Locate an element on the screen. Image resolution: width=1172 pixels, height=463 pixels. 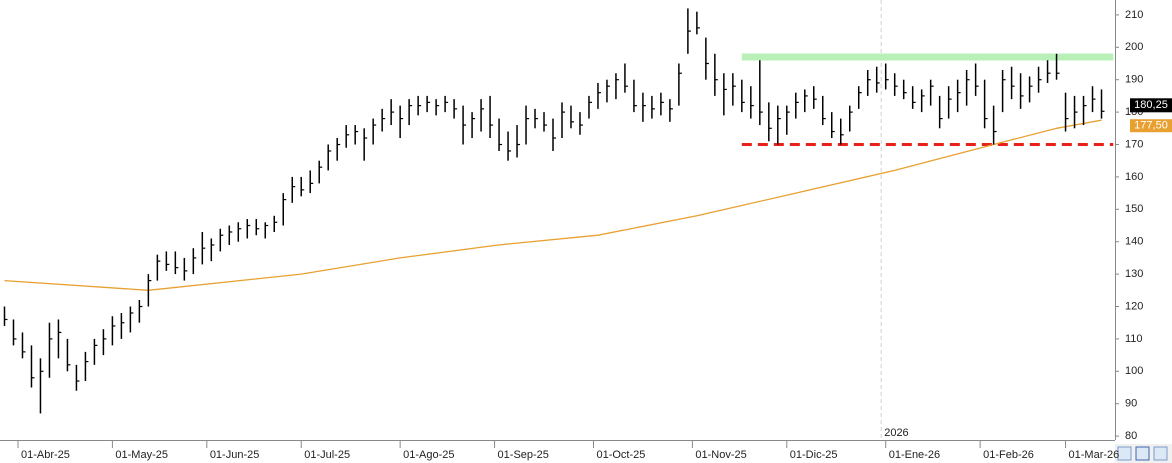
x-tick-label: 01-Feb-26 is located at coordinates (1008, 455).